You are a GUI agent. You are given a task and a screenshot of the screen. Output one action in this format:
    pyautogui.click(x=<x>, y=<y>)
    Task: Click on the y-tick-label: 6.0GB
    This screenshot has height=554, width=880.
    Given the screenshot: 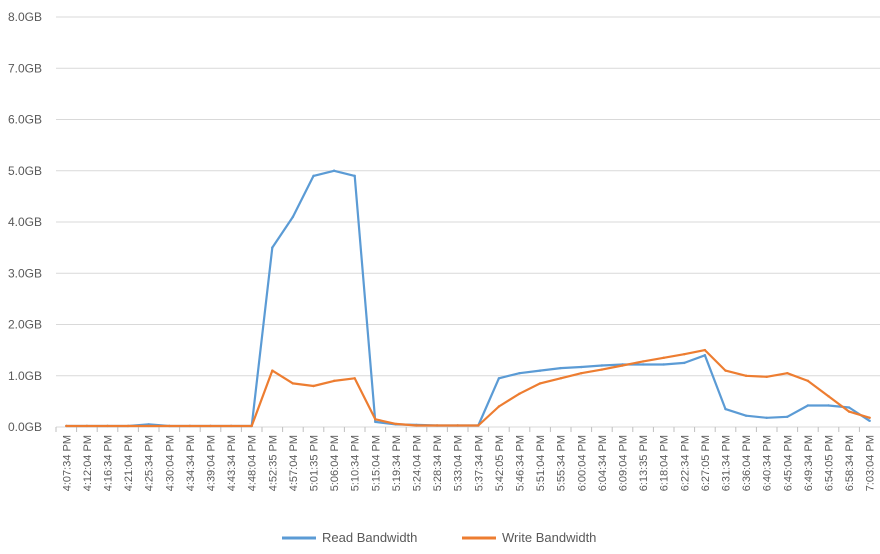 What is the action you would take?
    pyautogui.click(x=25, y=120)
    